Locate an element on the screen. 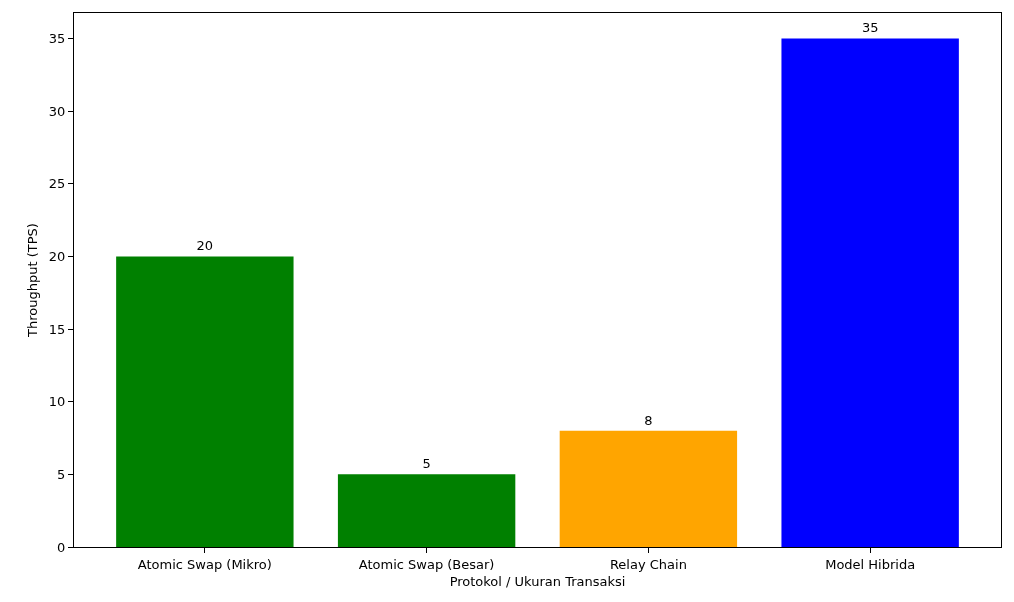 This screenshot has height=602, width=1014. data-label: 20 is located at coordinates (205, 246).